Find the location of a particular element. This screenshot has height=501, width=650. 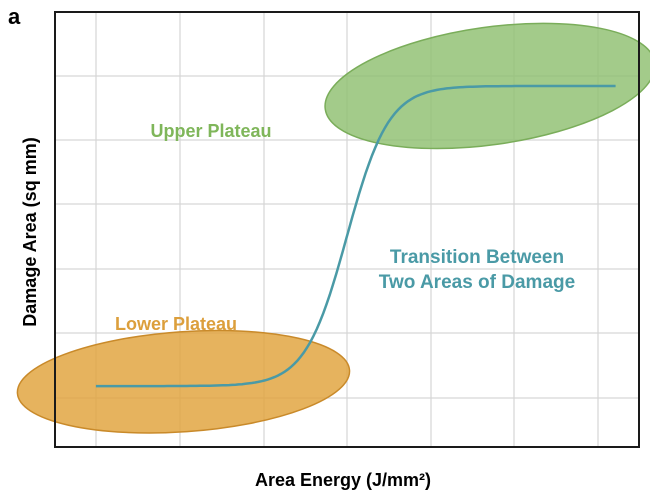

lower-plateau-region is located at coordinates (183, 381).